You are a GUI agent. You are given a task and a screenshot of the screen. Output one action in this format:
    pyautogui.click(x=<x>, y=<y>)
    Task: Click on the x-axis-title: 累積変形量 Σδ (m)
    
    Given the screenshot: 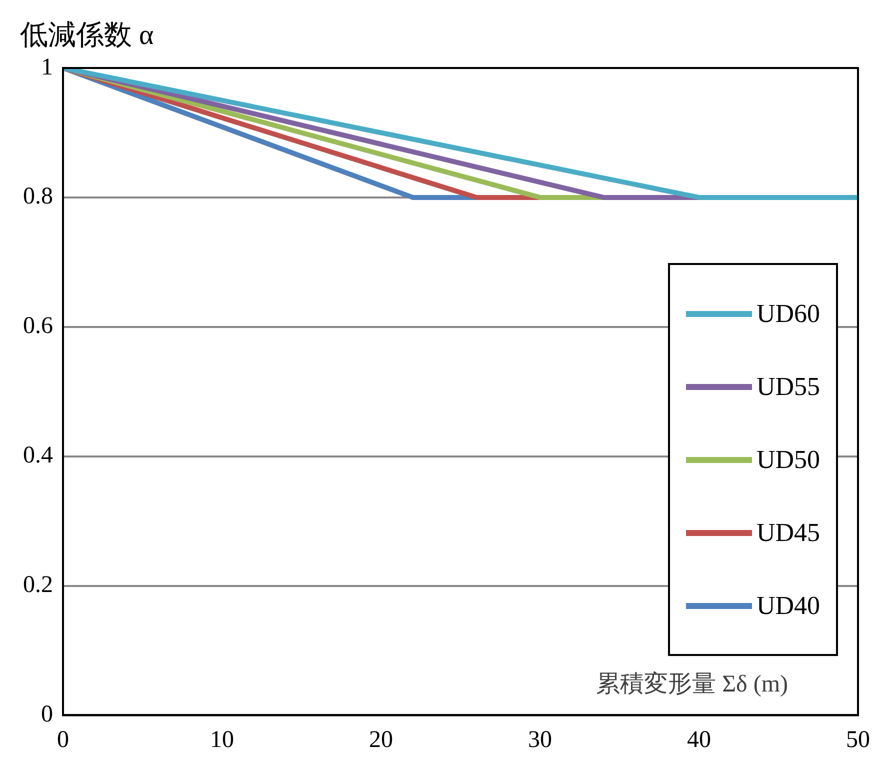 What is the action you would take?
    pyautogui.click(x=692, y=684)
    